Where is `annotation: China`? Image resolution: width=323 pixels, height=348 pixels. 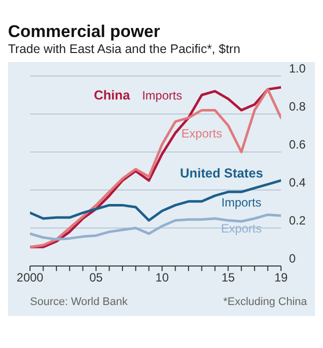
annotation: China is located at coordinates (112, 95).